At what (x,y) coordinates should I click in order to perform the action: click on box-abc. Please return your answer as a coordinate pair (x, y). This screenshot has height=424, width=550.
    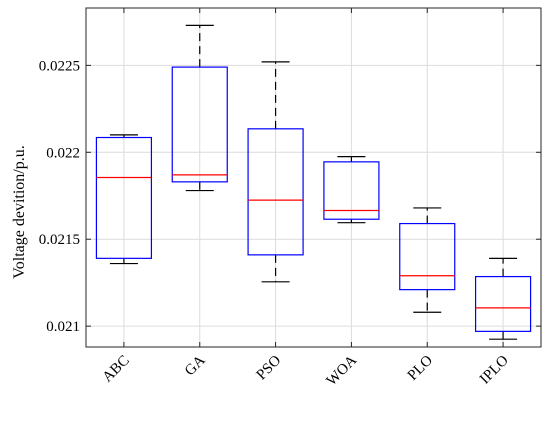
    Looking at the image, I should click on (124, 199).